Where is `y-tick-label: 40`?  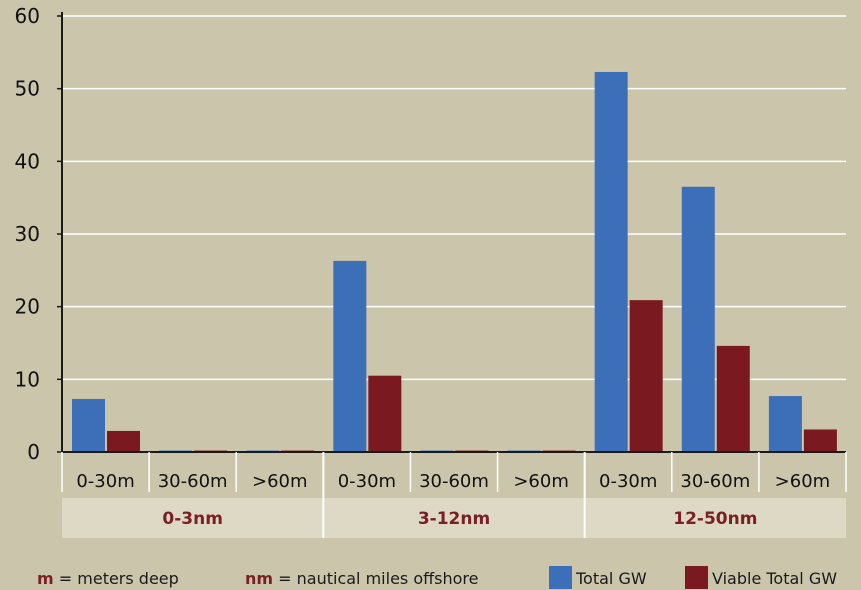
y-tick-label: 40 is located at coordinates (27, 161).